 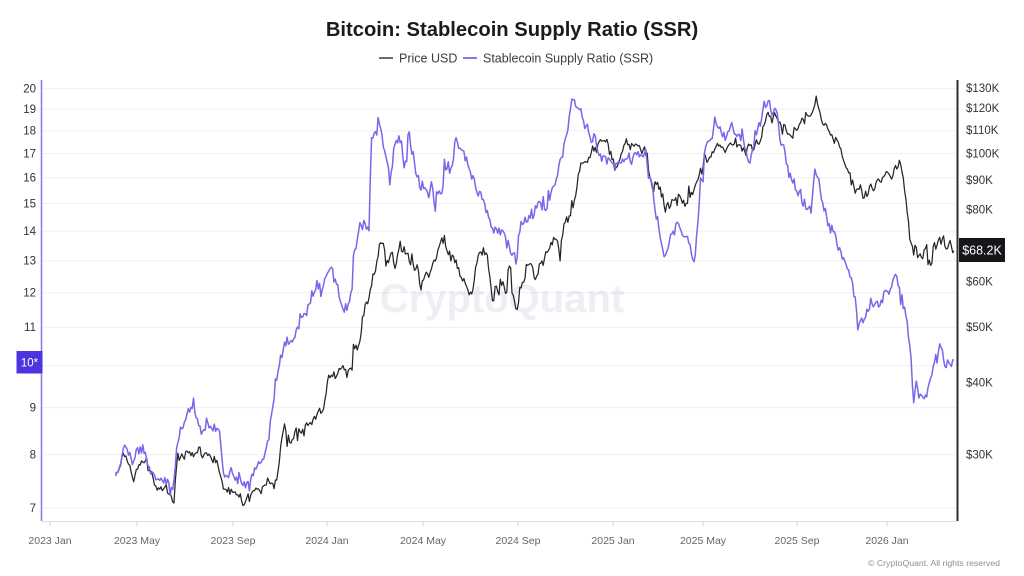 I want to click on svg-text: 18, so click(x=29, y=132).